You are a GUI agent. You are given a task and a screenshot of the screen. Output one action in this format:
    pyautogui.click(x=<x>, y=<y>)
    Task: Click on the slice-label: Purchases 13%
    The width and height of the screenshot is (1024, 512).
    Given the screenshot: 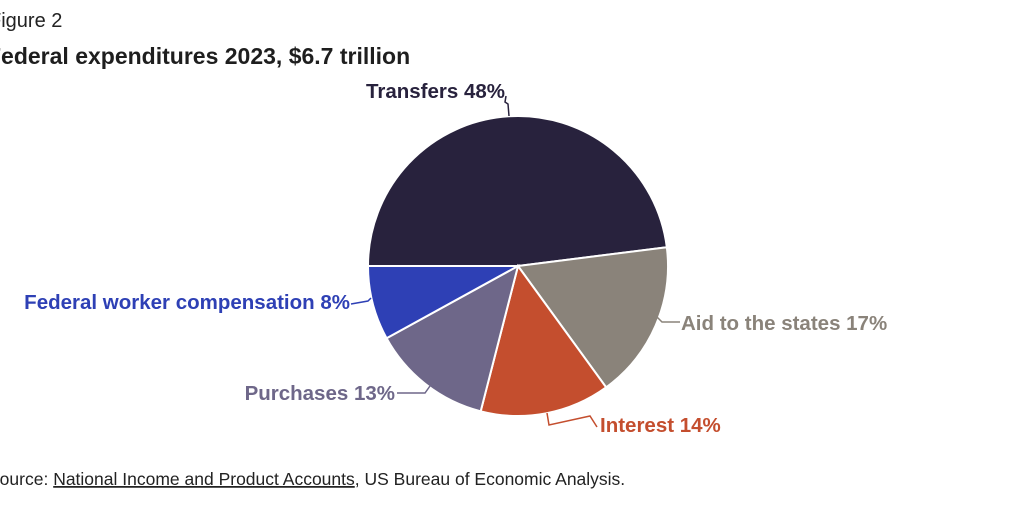 What is the action you would take?
    pyautogui.click(x=320, y=393)
    